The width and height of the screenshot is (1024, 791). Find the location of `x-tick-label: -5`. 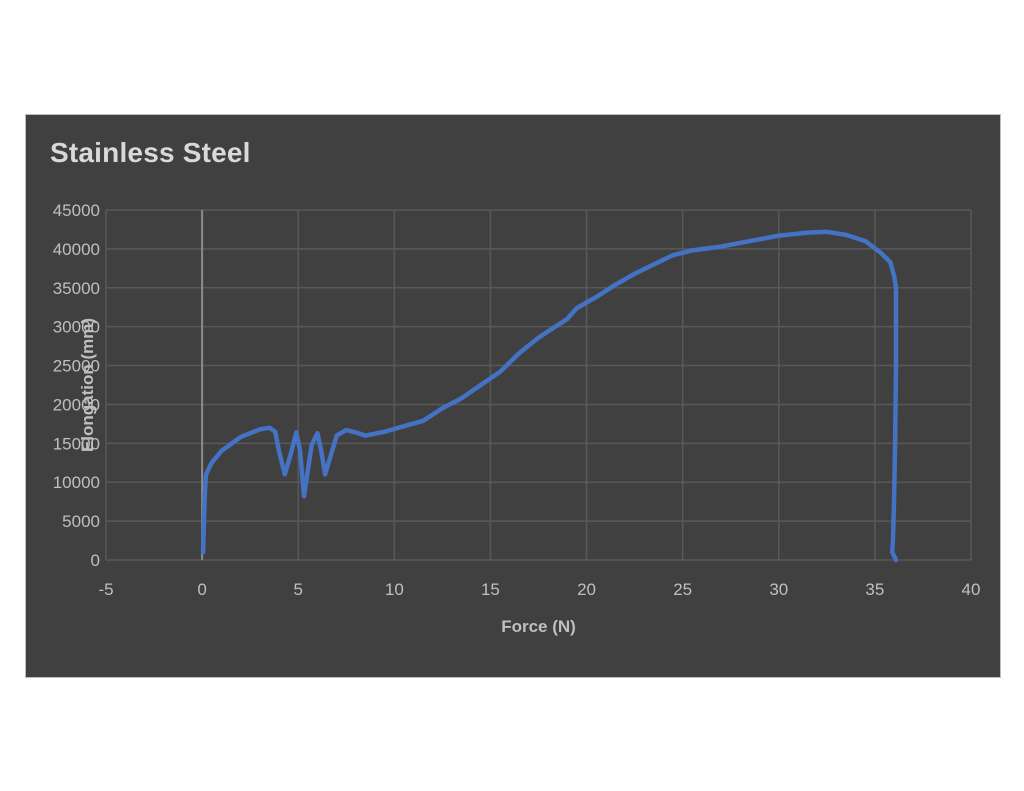

x-tick-label: -5 is located at coordinates (105, 589).